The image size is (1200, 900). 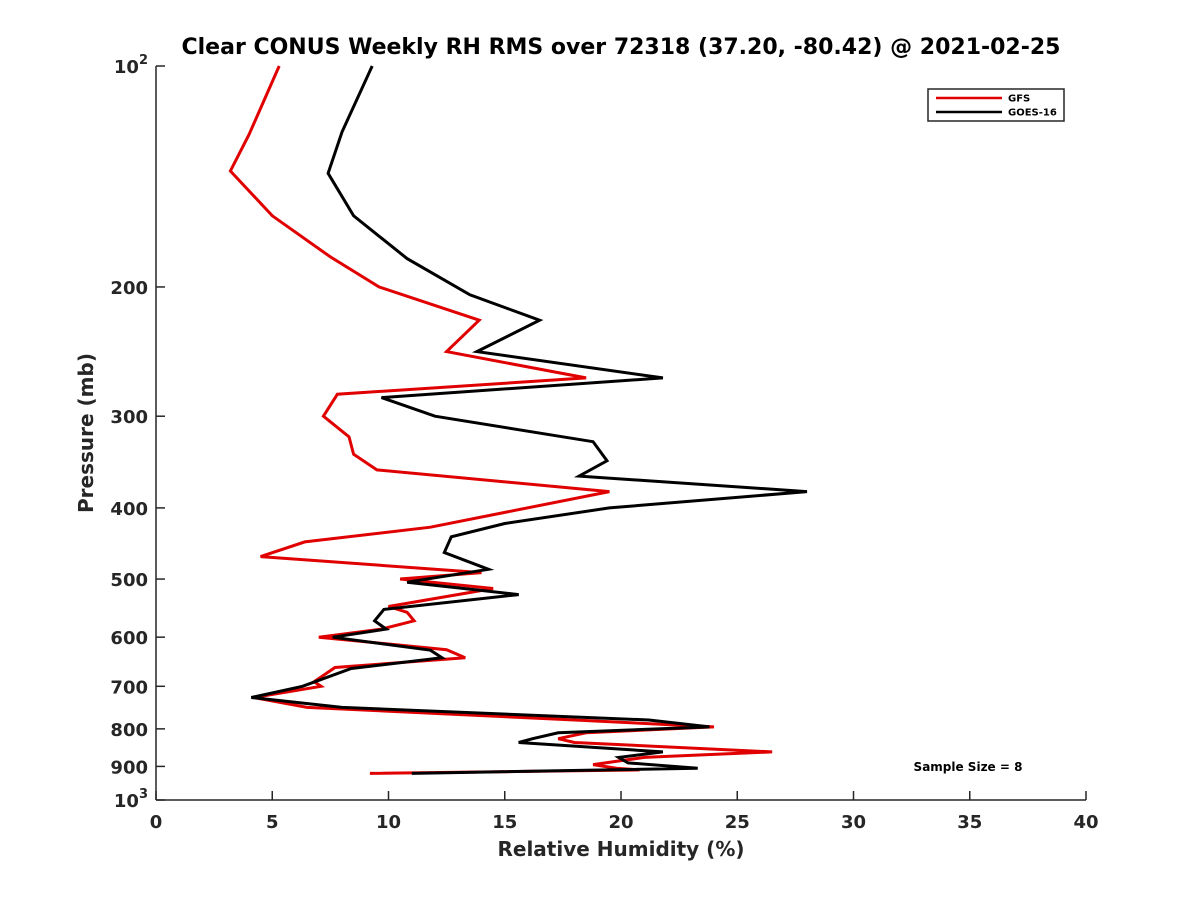 What do you see at coordinates (620, 822) in the screenshot?
I see `x-tick-label: 20` at bounding box center [620, 822].